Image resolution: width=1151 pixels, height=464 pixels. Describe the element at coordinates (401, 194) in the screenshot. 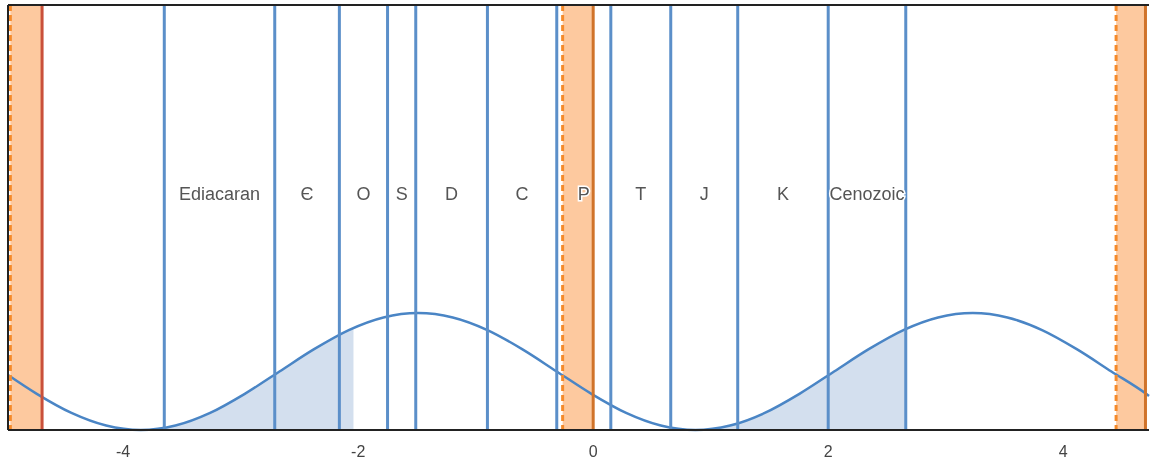

I see `text: S` at that location.